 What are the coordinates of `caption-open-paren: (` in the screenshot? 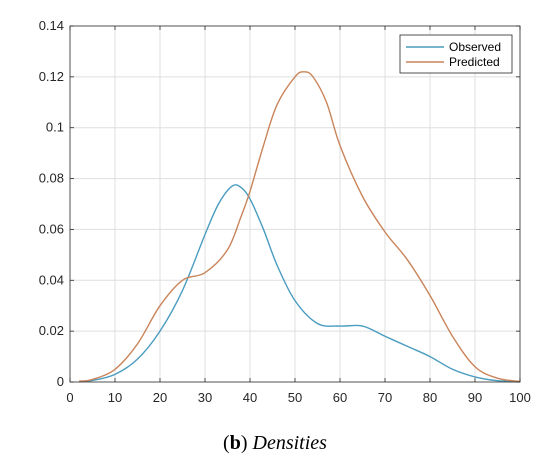 It's located at (226, 443).